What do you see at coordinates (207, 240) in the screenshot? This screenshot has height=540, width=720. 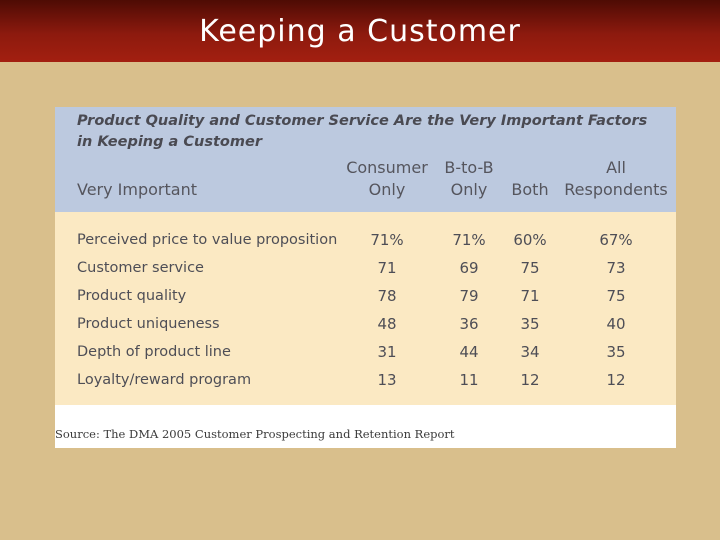 I see `row-label: Perceived price to value proposition` at bounding box center [207, 240].